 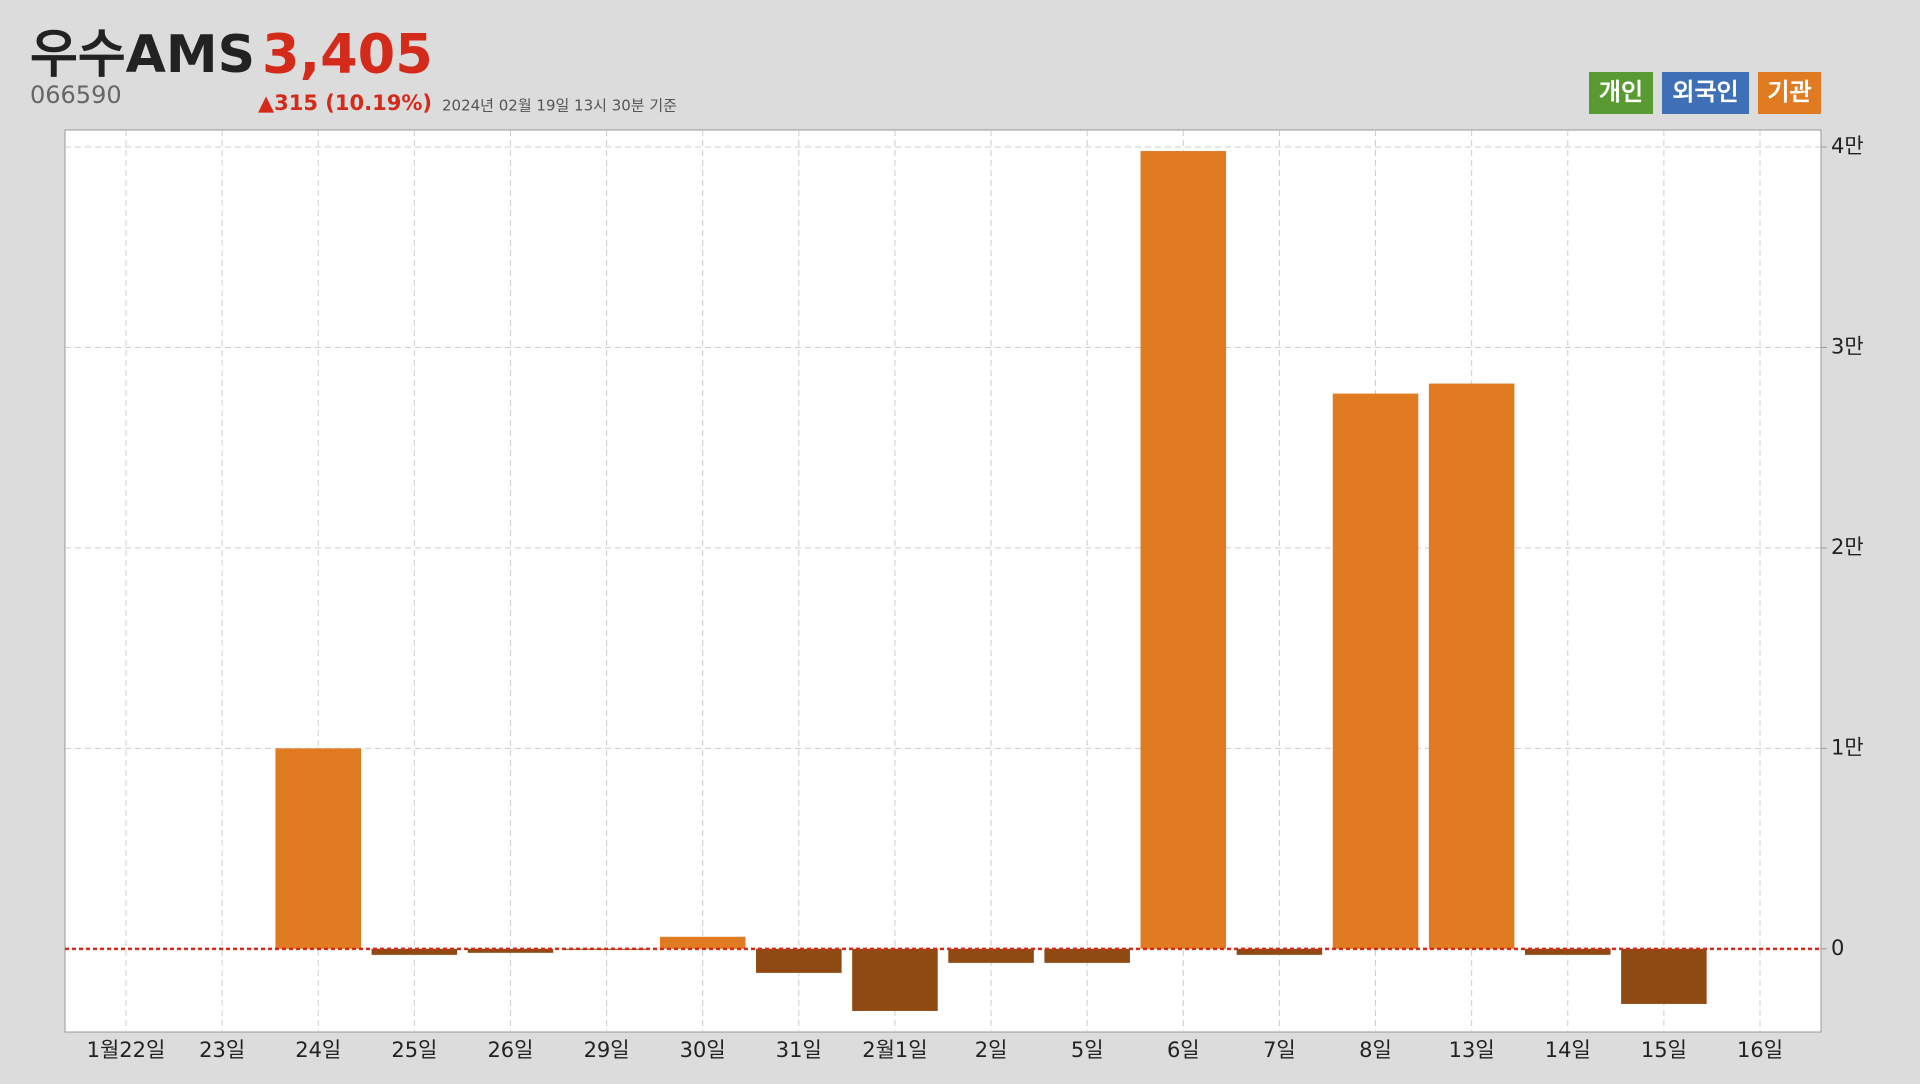 I want to click on x-tick-label: 15일, so click(x=1664, y=1050).